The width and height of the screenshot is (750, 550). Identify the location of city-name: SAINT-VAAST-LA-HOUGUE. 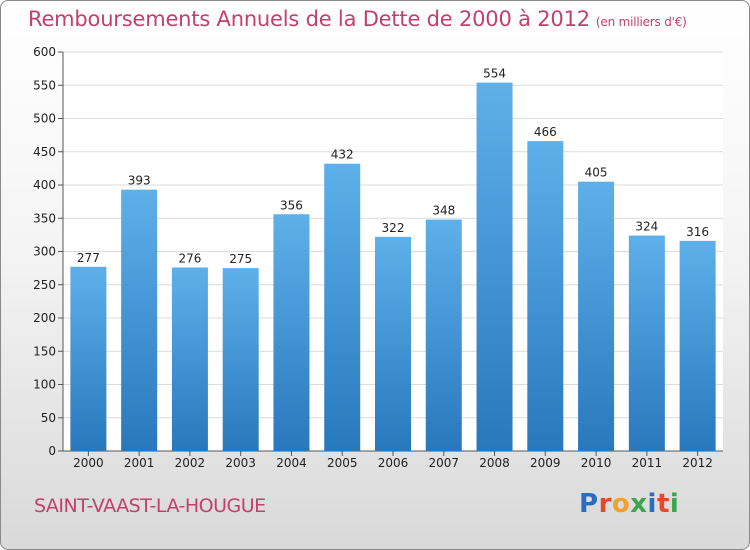
(150, 506).